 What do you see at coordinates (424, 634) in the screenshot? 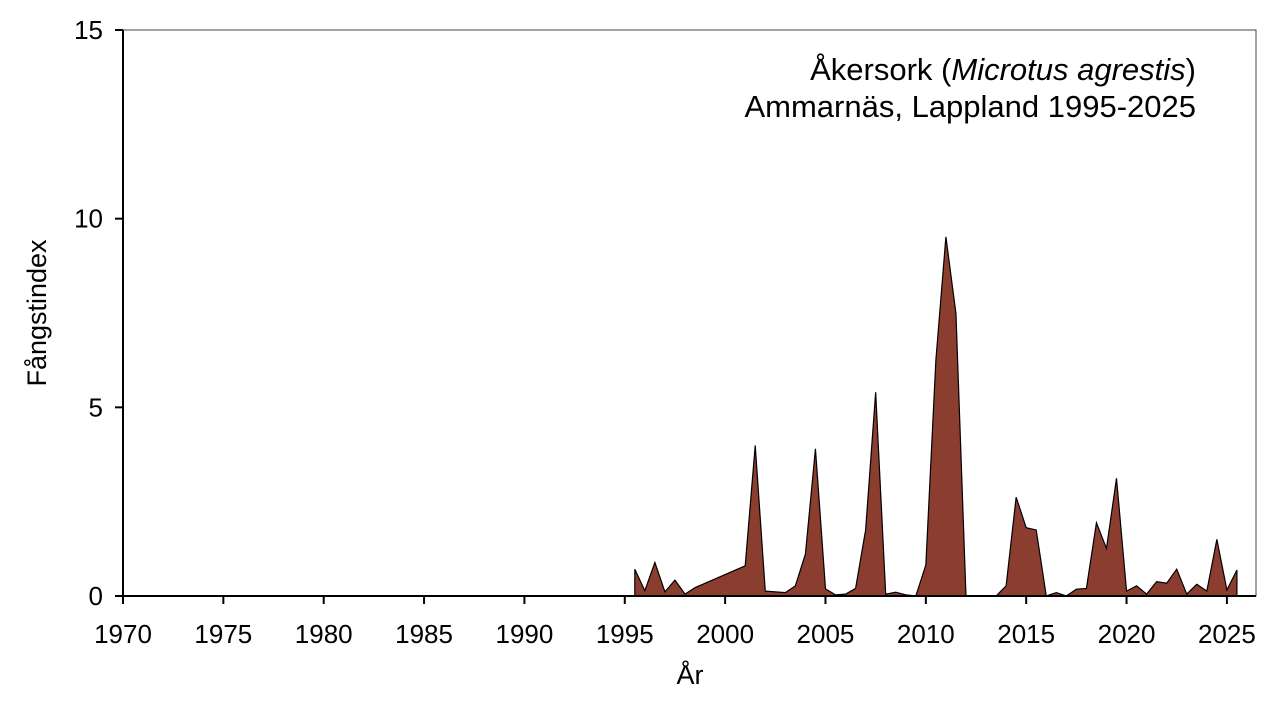
I see `x-tick-label: 1985` at bounding box center [424, 634].